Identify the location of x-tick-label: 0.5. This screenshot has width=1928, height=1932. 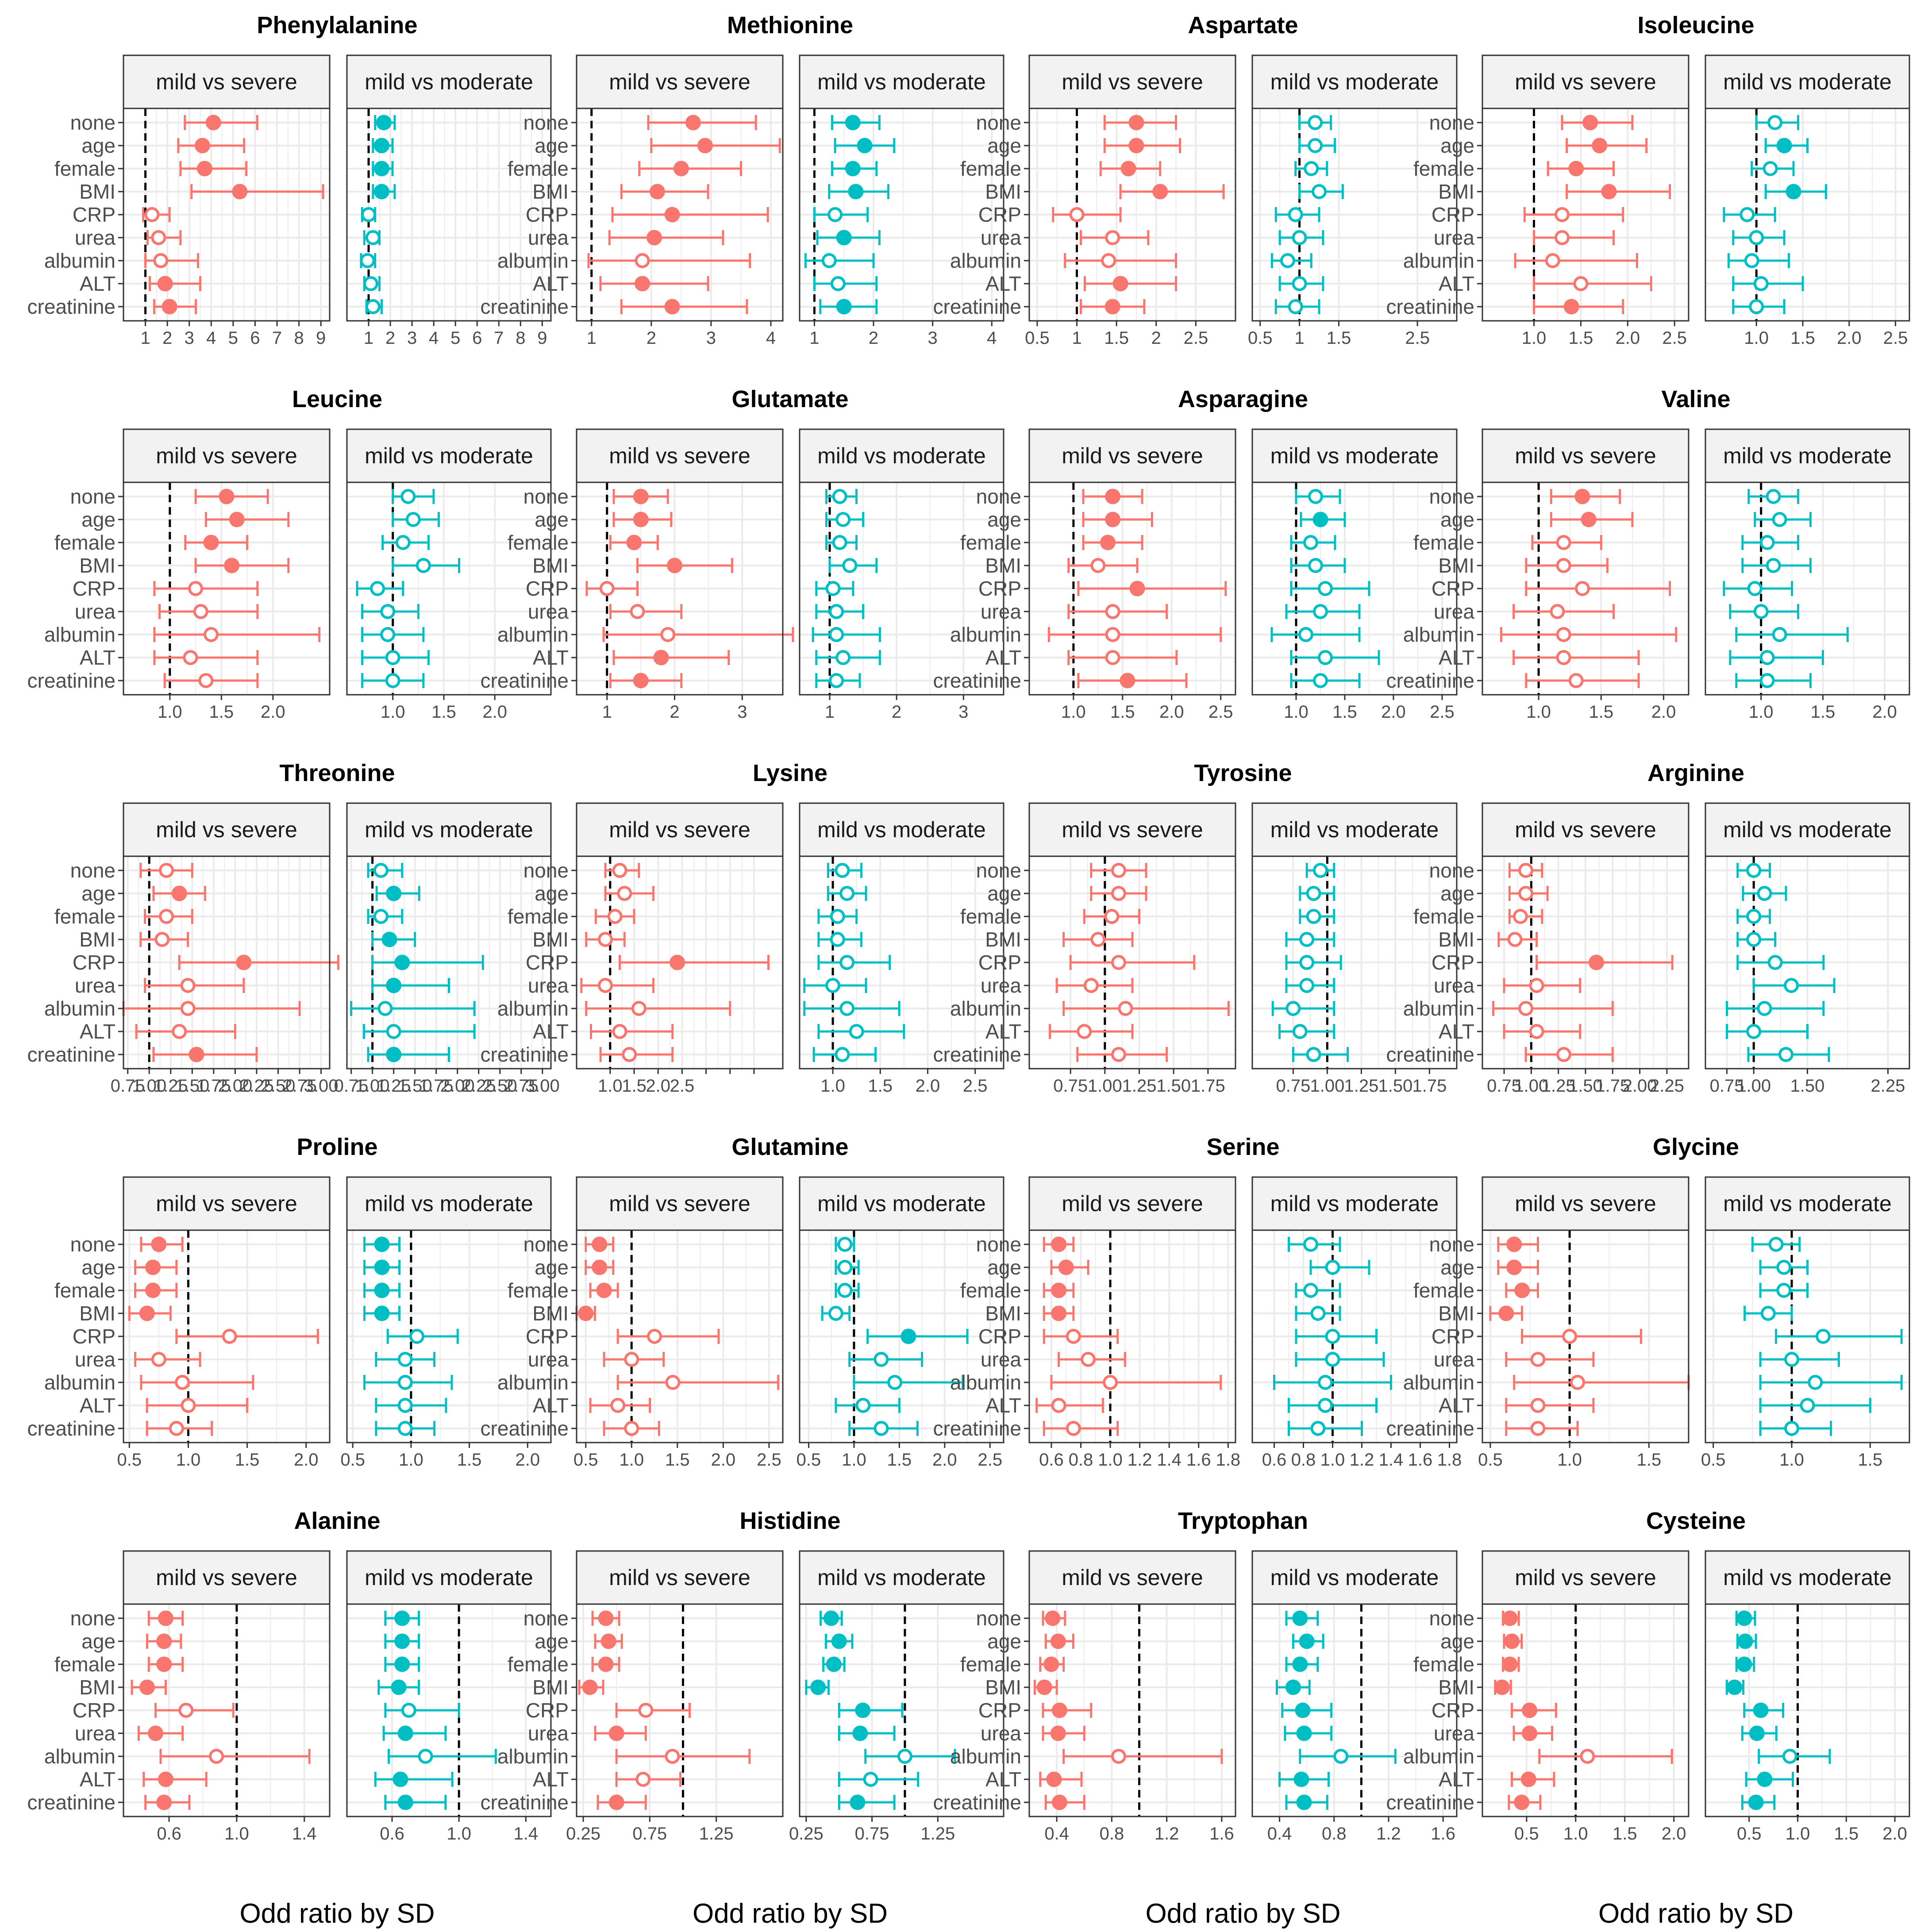
(129, 1460).